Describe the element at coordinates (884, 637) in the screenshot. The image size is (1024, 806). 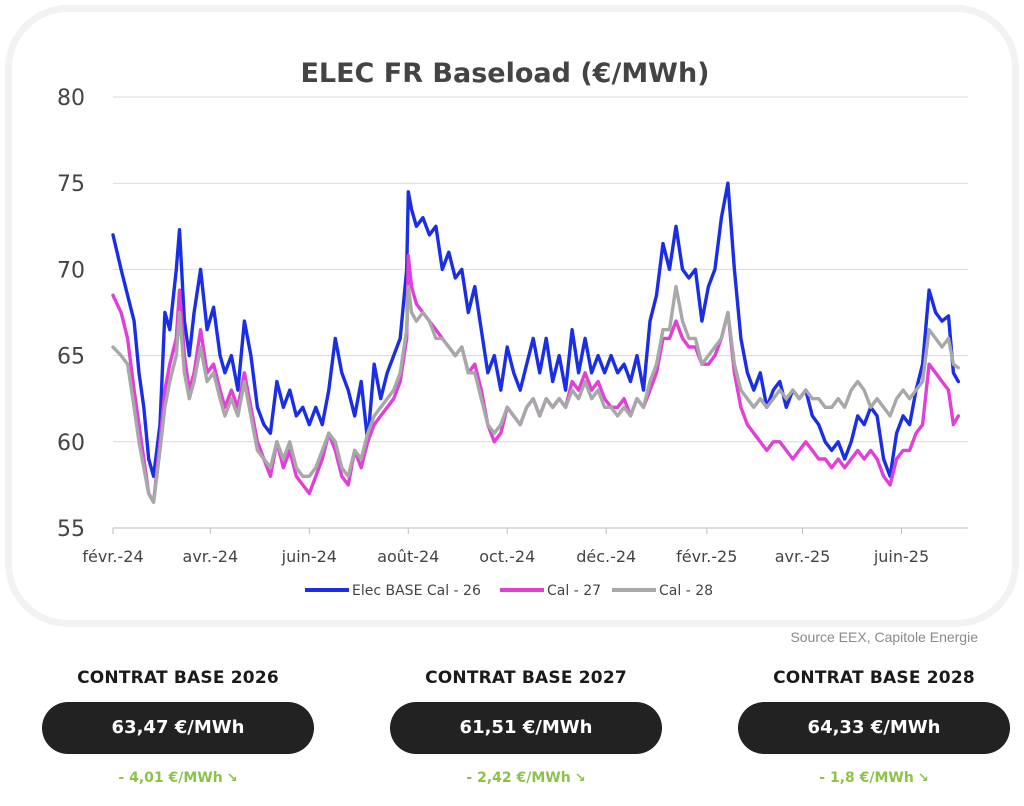
I see `source-note: Source EEX, Capitole Energie` at that location.